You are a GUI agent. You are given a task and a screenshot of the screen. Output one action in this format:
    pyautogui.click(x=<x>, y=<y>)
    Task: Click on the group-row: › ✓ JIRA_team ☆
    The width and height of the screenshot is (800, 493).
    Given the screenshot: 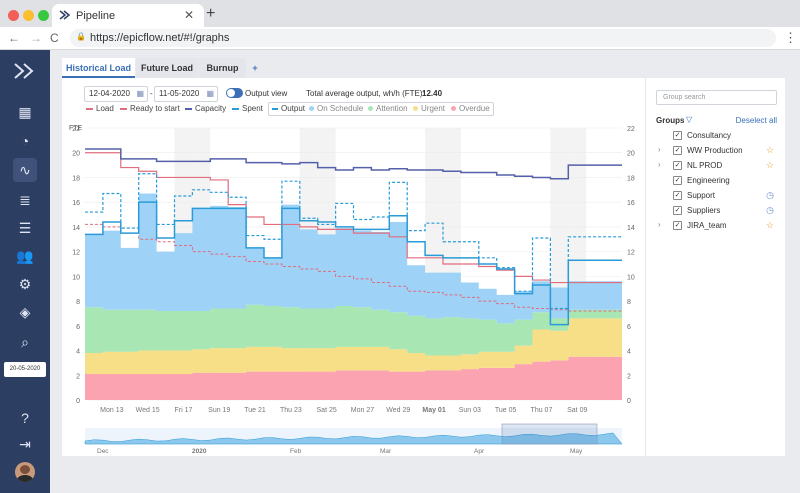 What is the action you would take?
    pyautogui.click(x=716, y=227)
    